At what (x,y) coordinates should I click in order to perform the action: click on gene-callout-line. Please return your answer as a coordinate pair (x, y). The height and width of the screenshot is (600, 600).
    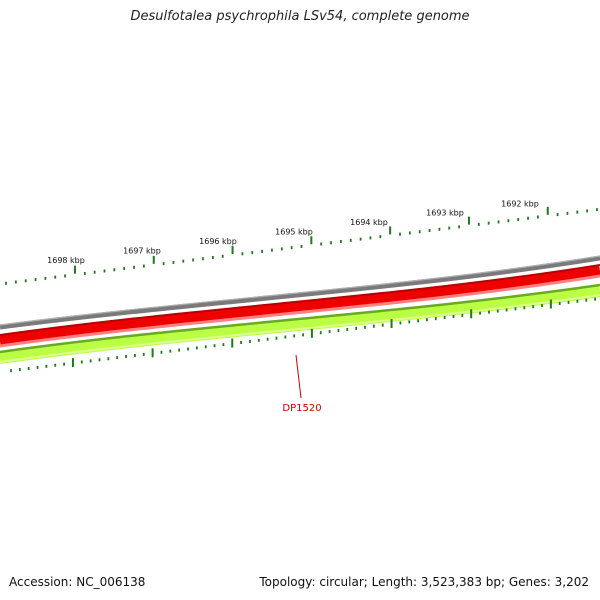
    Looking at the image, I should click on (298, 376).